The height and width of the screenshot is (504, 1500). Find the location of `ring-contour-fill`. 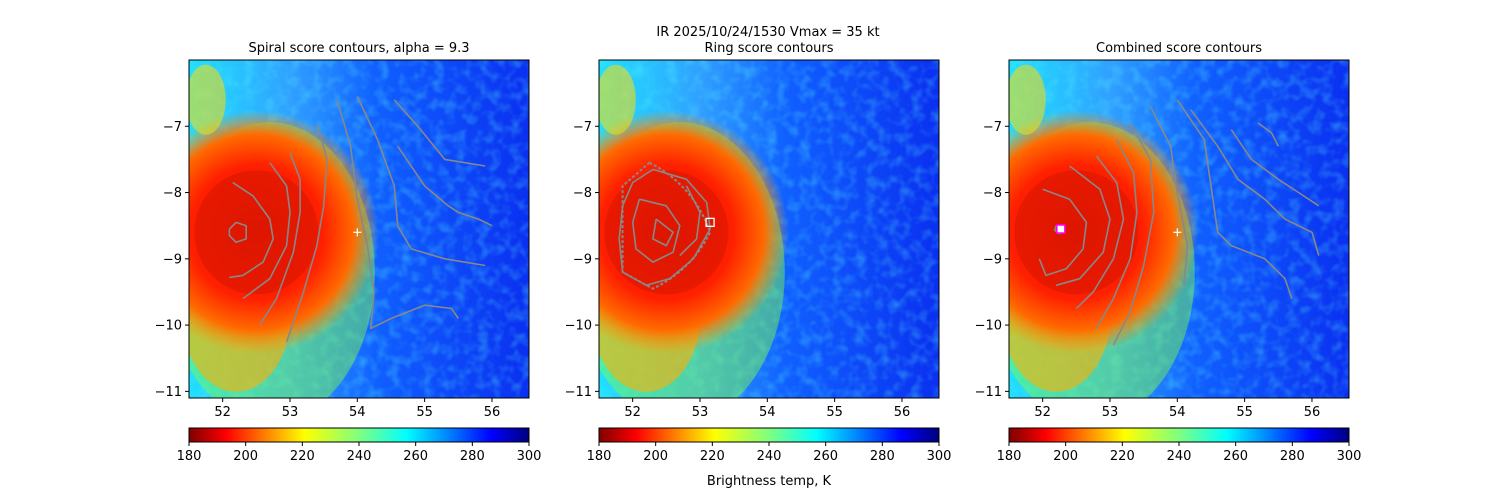

ring-contour-fill is located at coordinates (666, 225).